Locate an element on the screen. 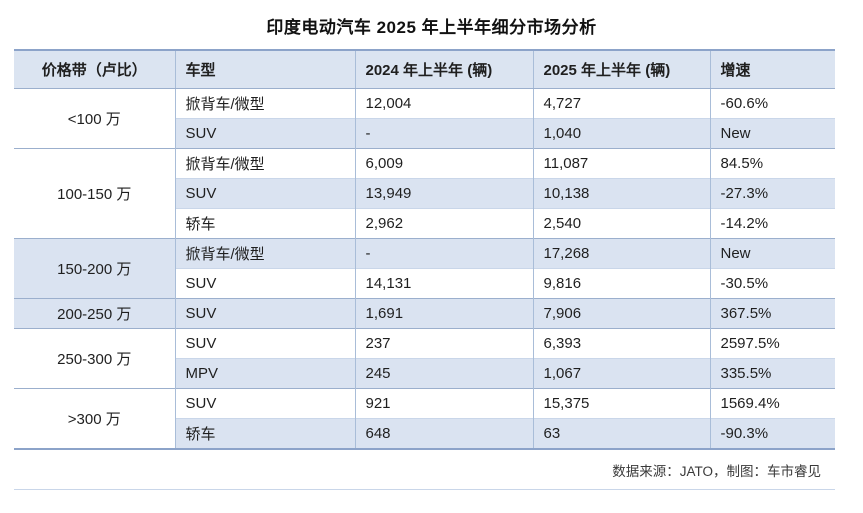 The width and height of the screenshot is (863, 513). vehicle-type-cell: MPV is located at coordinates (264, 373).